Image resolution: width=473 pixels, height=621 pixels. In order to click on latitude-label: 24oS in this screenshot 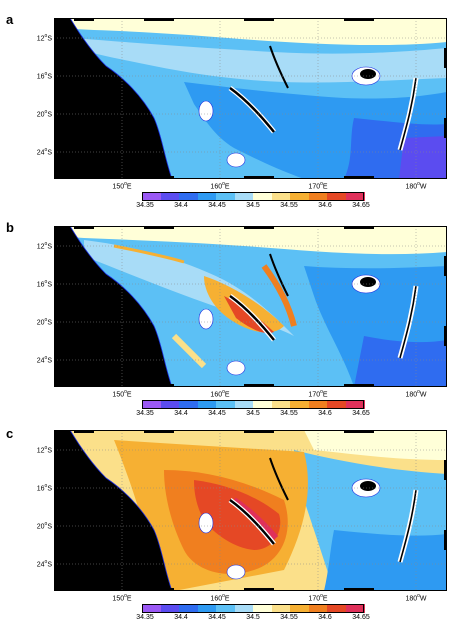, I will do `click(41, 151)`.